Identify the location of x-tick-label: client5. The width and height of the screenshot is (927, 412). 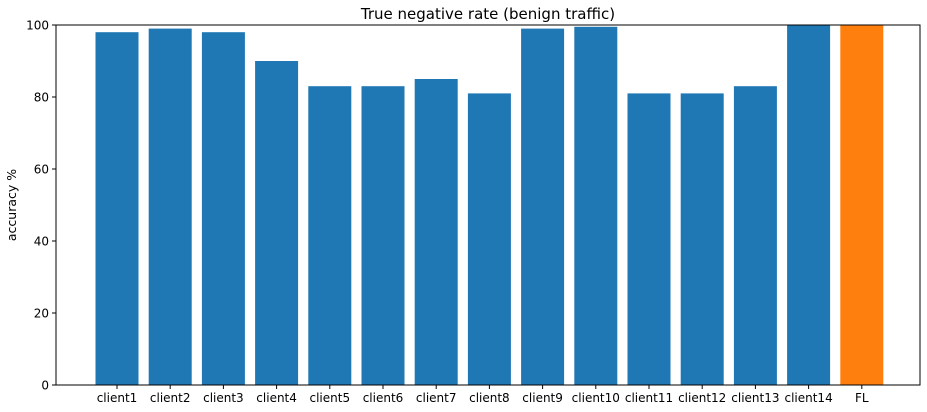
(330, 398).